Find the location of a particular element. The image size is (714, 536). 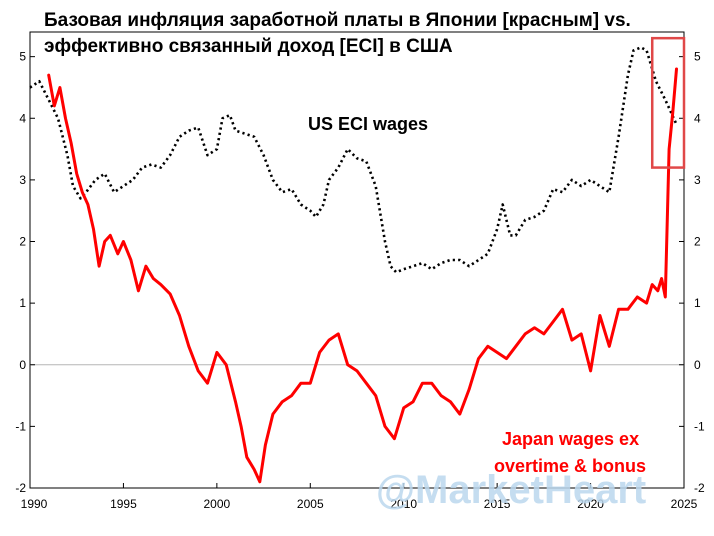

y-tick-left-label: -2 is located at coordinates (20, 488).